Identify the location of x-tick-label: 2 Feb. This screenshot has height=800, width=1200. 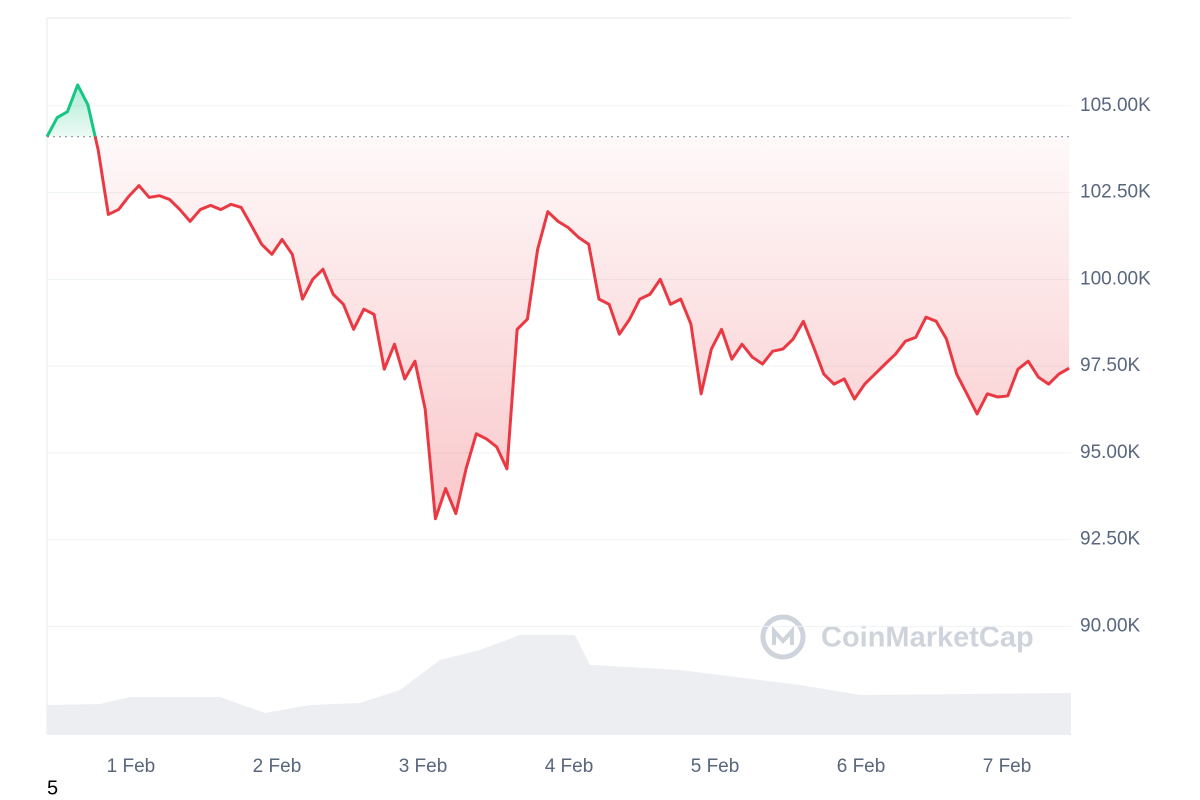
(277, 766).